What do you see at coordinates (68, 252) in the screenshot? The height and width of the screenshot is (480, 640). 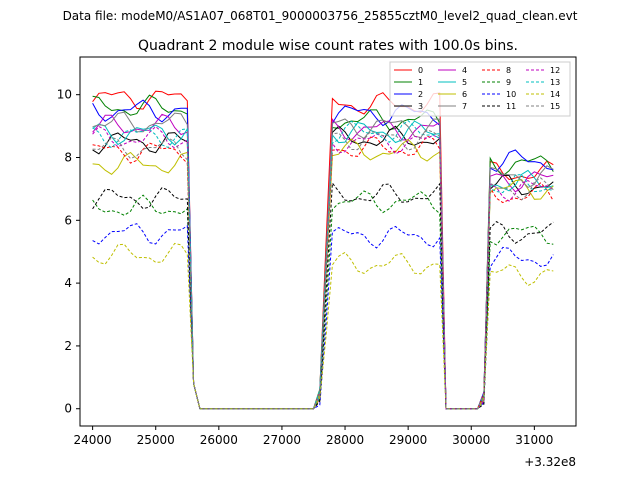 I see `y-axis: 0 2 4 6 8 10` at bounding box center [68, 252].